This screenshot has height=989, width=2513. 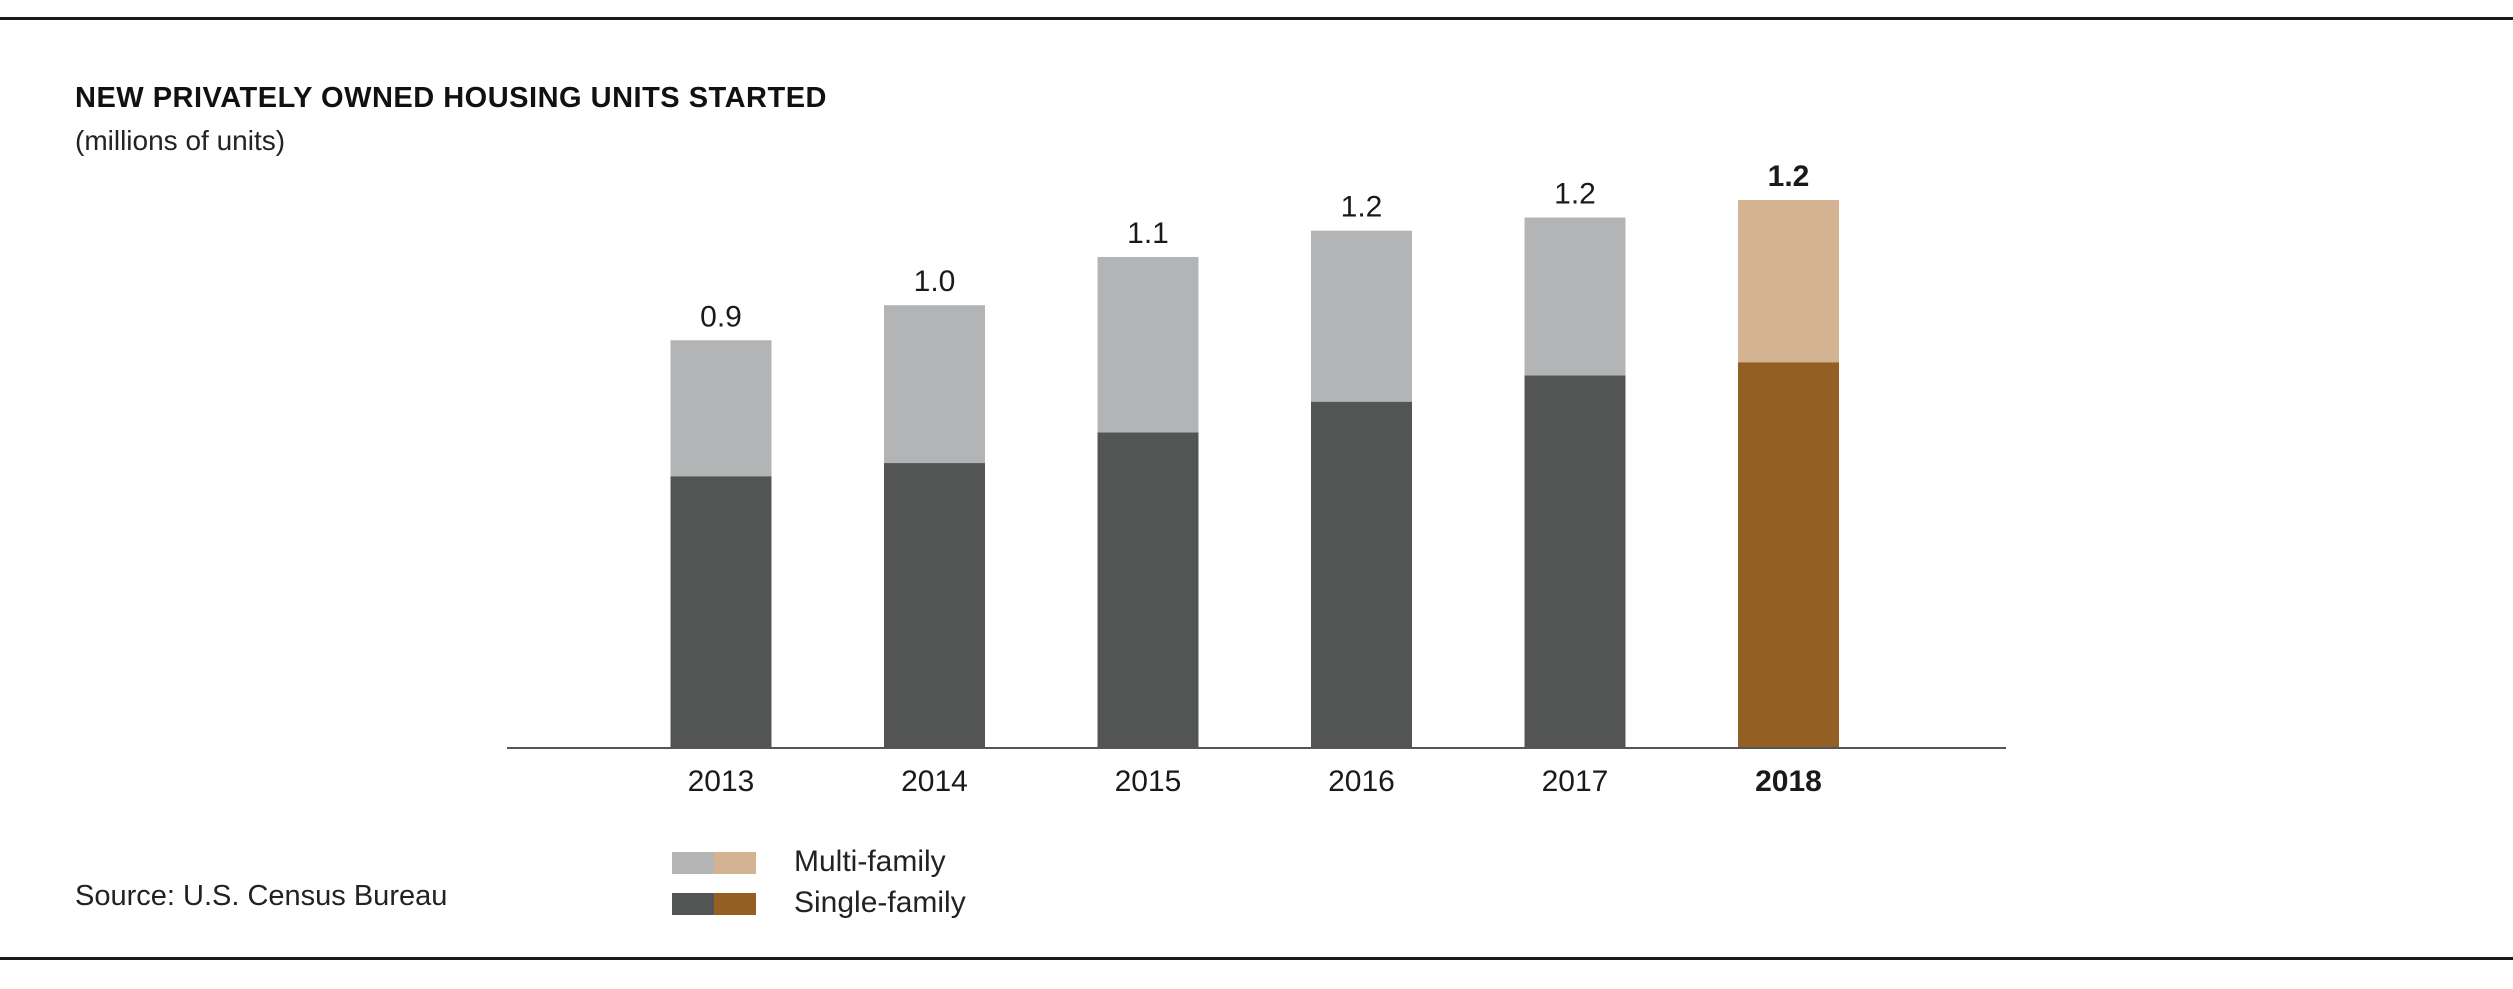 I want to click on legend-label-multi-family: Multi-family, so click(x=870, y=861).